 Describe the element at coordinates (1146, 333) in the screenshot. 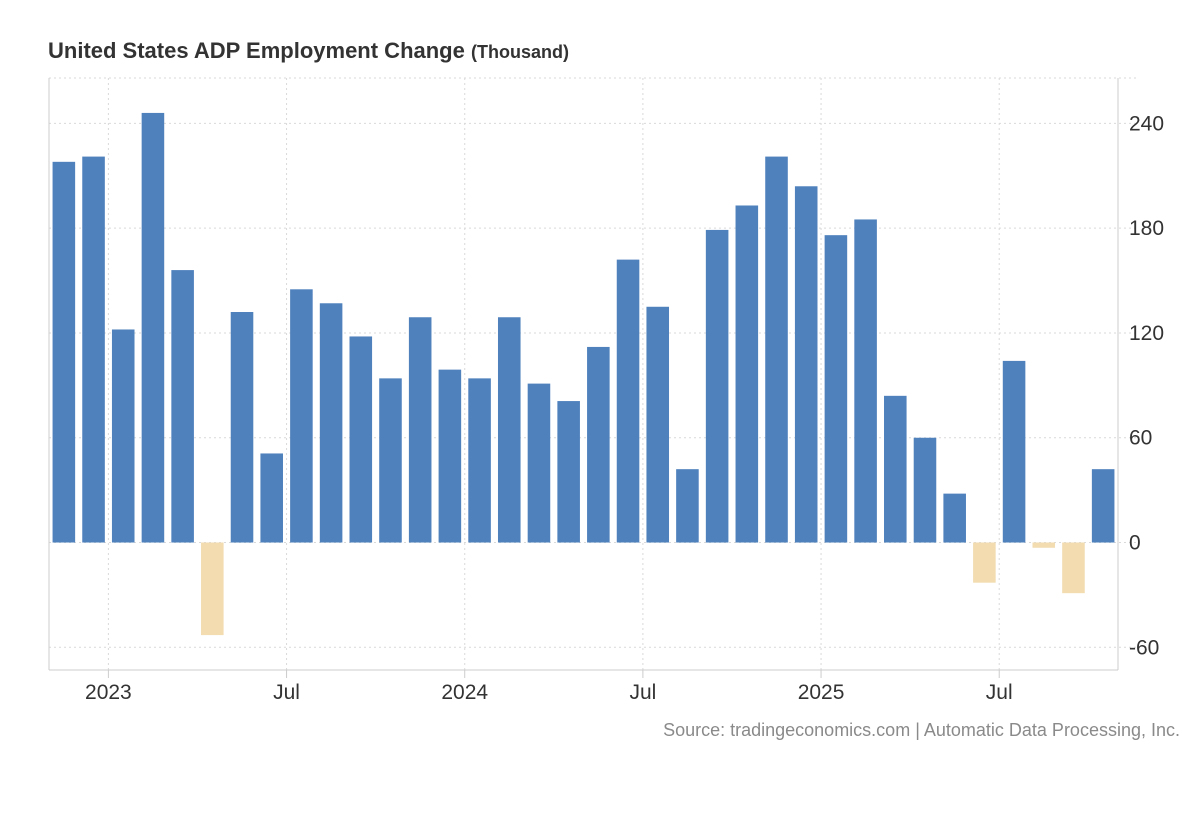

I see `y-tick-label: 120` at that location.